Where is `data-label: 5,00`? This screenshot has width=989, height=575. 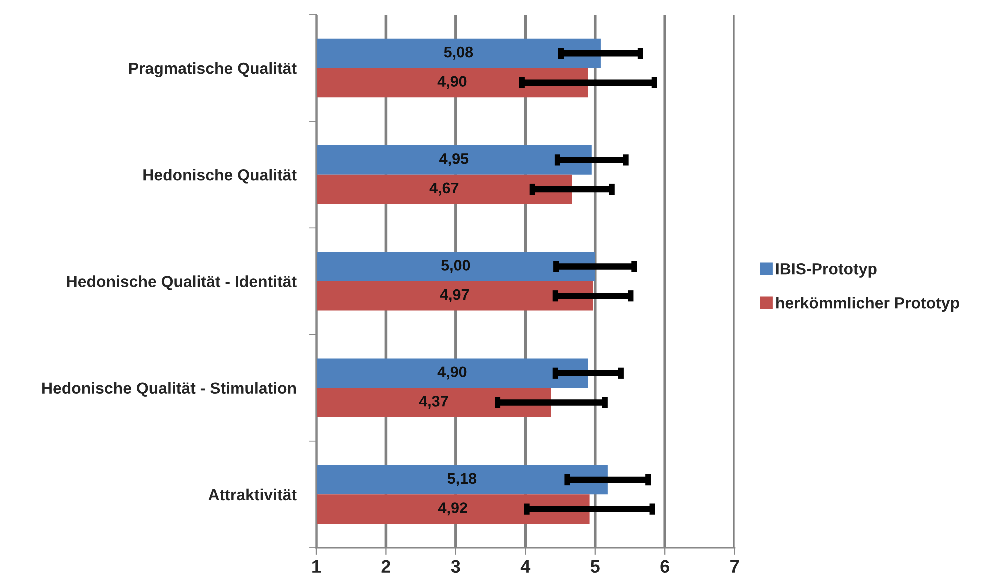
data-label: 5,00 is located at coordinates (456, 267).